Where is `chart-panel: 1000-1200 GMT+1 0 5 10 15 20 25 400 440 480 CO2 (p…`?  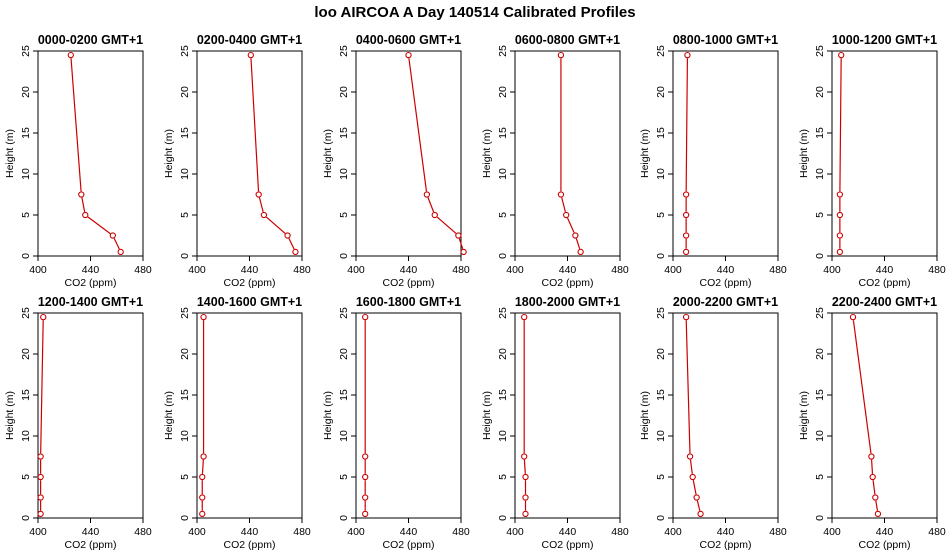 chart-panel: 1000-1200 GMT+1 0 5 10 15 20 25 400 440 480 CO2 (p… is located at coordinates (872, 161).